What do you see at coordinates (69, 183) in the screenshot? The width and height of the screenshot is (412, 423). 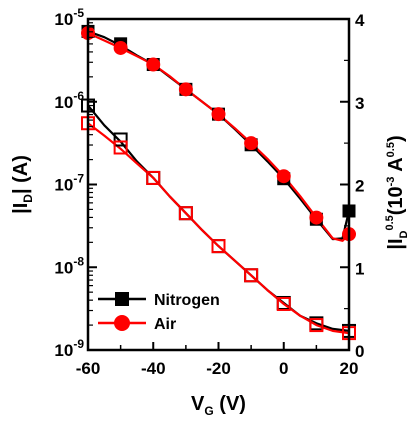 I see `y-left-tick-label-2: 10⁻⁷` at bounding box center [69, 183].